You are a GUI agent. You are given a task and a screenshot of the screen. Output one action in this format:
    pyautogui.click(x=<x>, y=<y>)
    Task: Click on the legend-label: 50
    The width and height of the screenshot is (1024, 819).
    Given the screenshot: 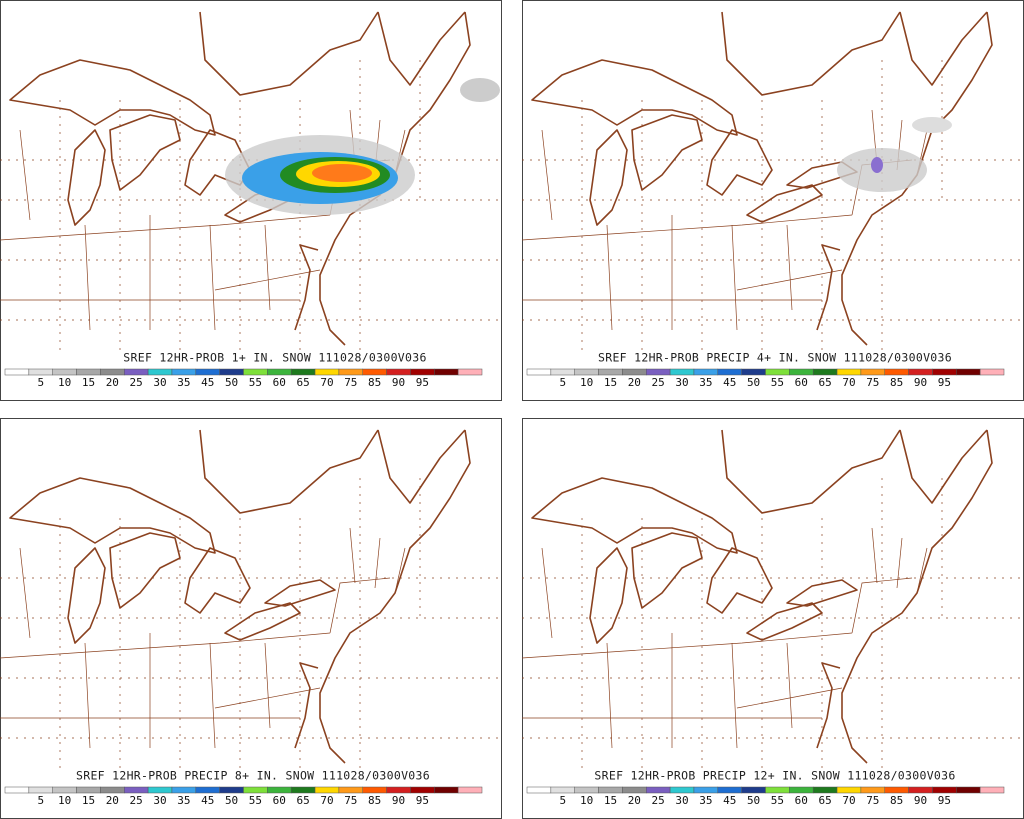 What is the action you would take?
    pyautogui.click(x=753, y=382)
    